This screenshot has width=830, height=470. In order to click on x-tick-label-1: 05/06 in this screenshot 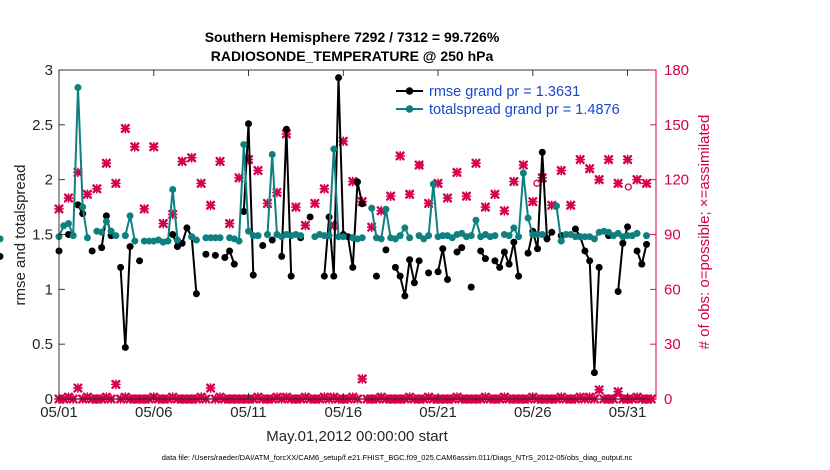, I will do `click(154, 412)`.